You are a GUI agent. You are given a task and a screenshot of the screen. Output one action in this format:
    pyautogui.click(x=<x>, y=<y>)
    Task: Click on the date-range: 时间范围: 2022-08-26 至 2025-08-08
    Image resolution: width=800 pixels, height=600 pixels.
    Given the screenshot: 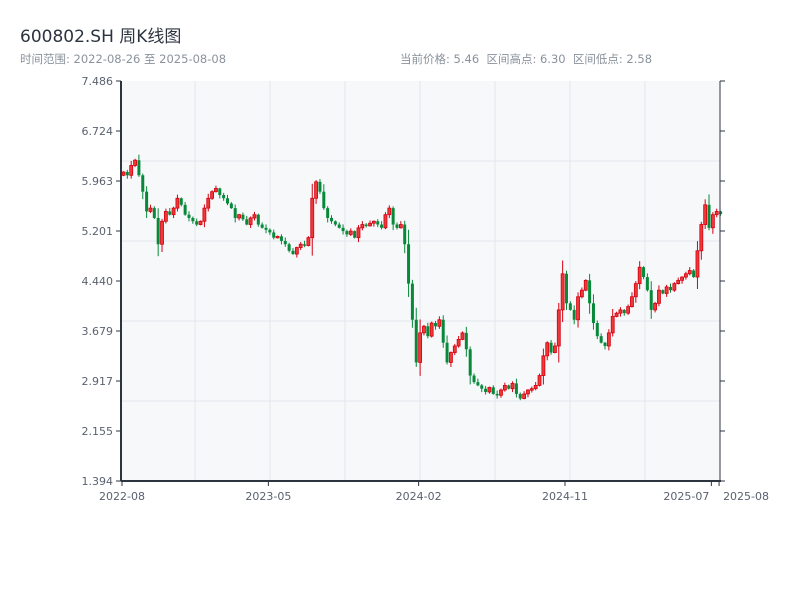 What is the action you would take?
    pyautogui.click(x=123, y=59)
    